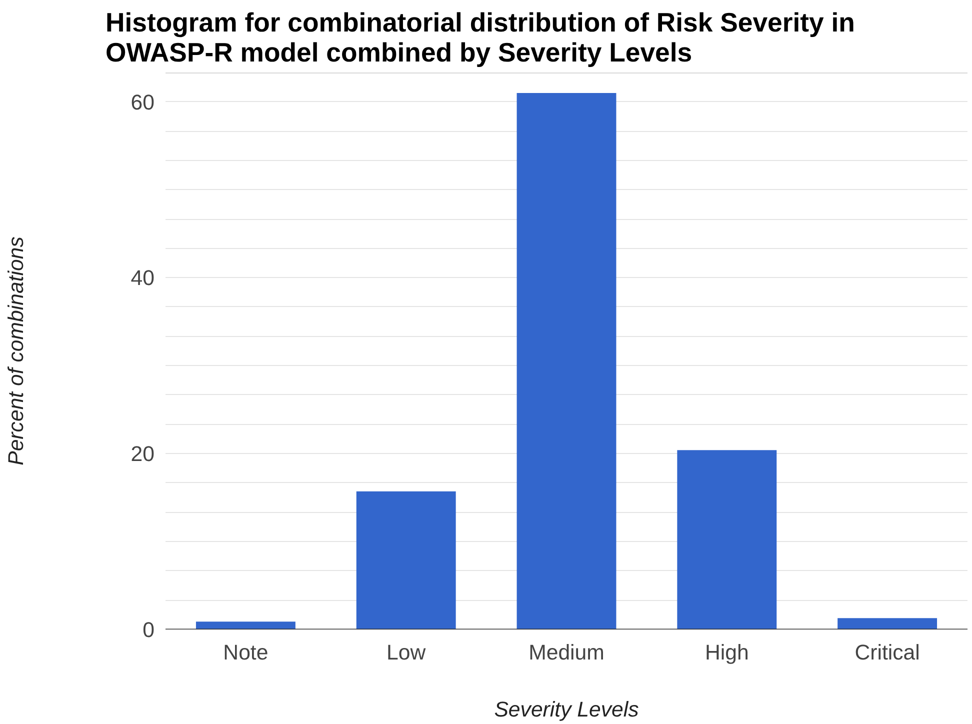 This screenshot has width=972, height=724. I want to click on y-tick-label: 0, so click(148, 630).